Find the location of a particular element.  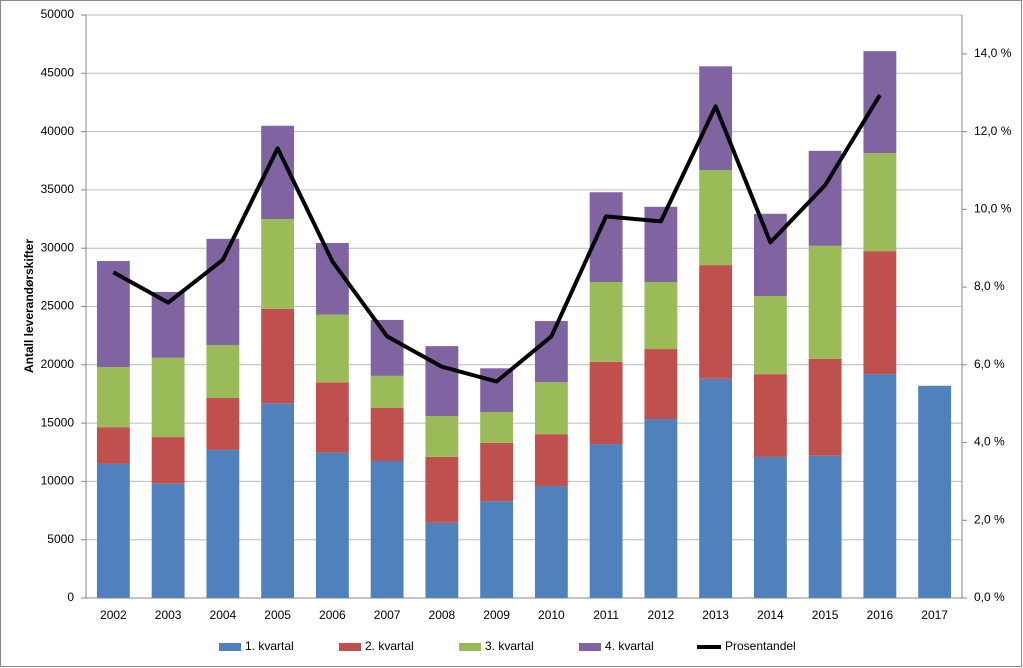

legend-label: 3. kvartal is located at coordinates (509, 646).